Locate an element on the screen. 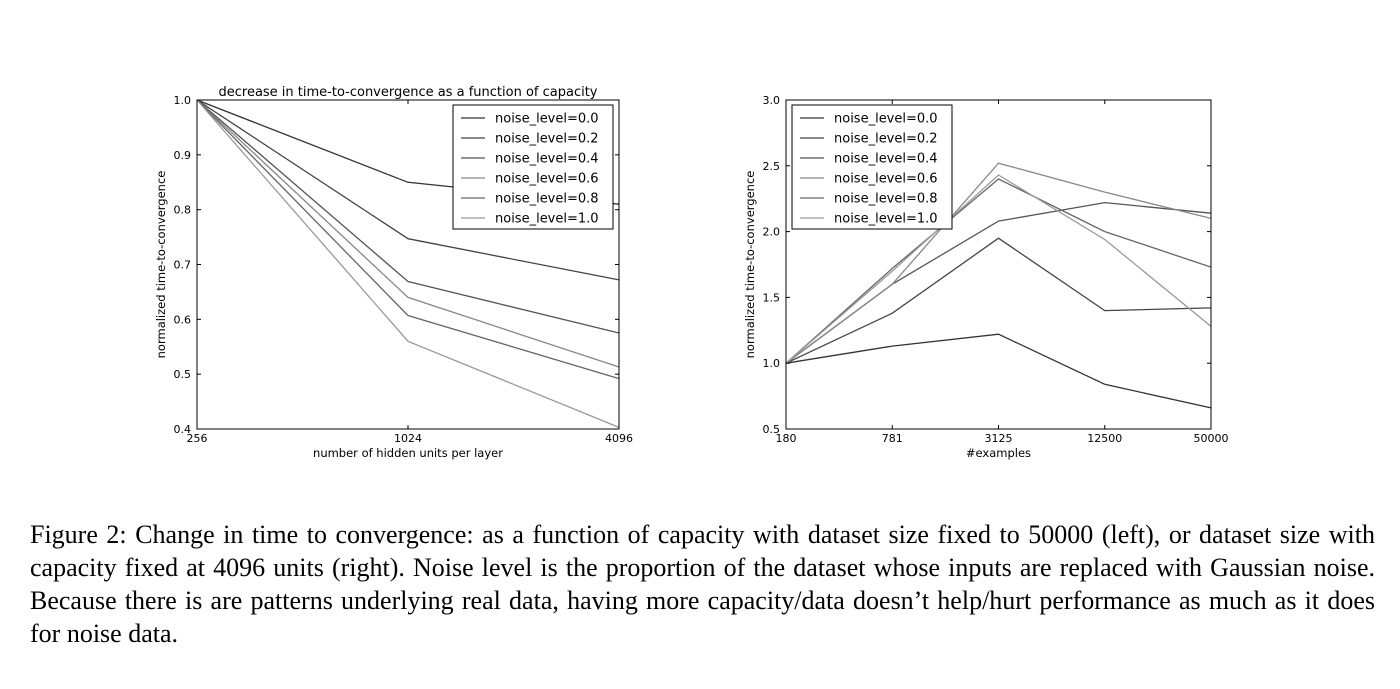 The width and height of the screenshot is (1400, 689). left-x-axis-label: number of hidden units per layer is located at coordinates (408, 453).